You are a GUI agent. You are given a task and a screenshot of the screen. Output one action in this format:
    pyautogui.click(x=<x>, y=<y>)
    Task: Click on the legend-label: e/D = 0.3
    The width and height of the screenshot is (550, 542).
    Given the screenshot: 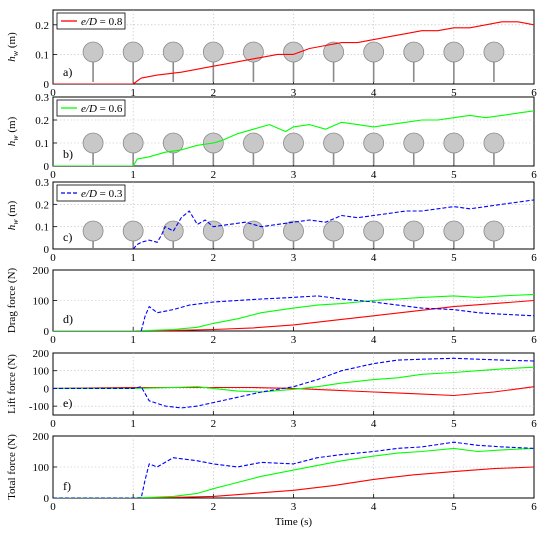 What is the action you would take?
    pyautogui.click(x=102, y=194)
    